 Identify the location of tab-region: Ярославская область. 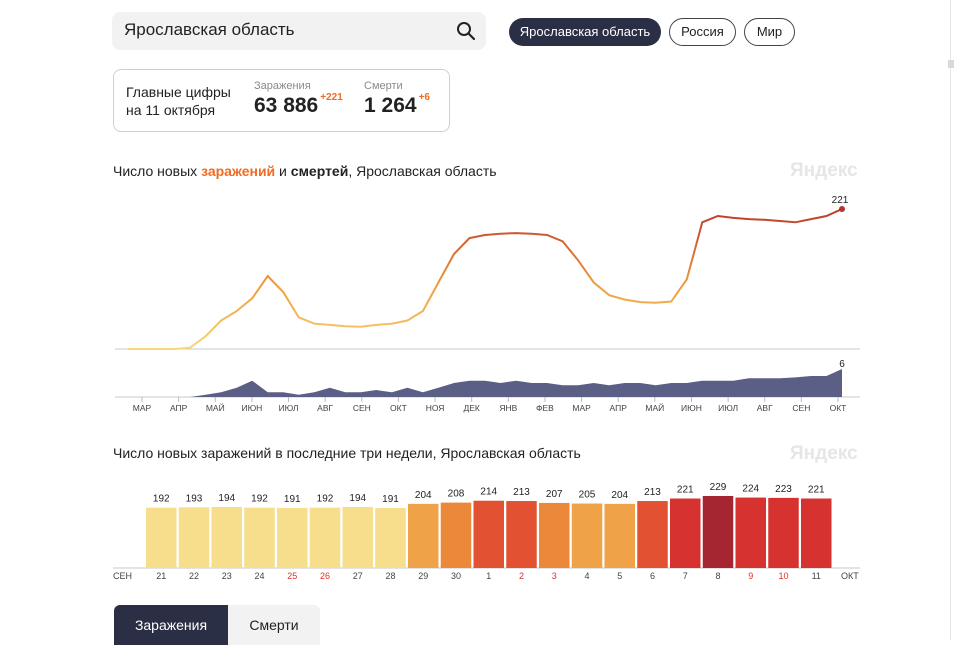
(585, 32).